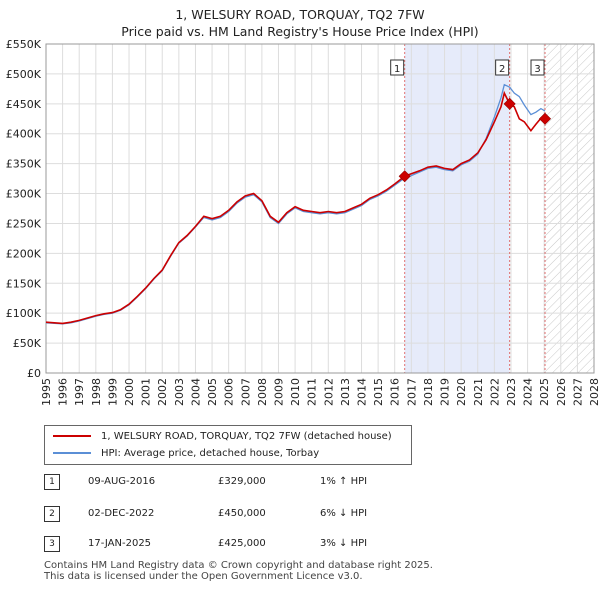 The image size is (600, 590). What do you see at coordinates (34, 373) in the screenshot?
I see `y-tick-label: £0` at bounding box center [34, 373].